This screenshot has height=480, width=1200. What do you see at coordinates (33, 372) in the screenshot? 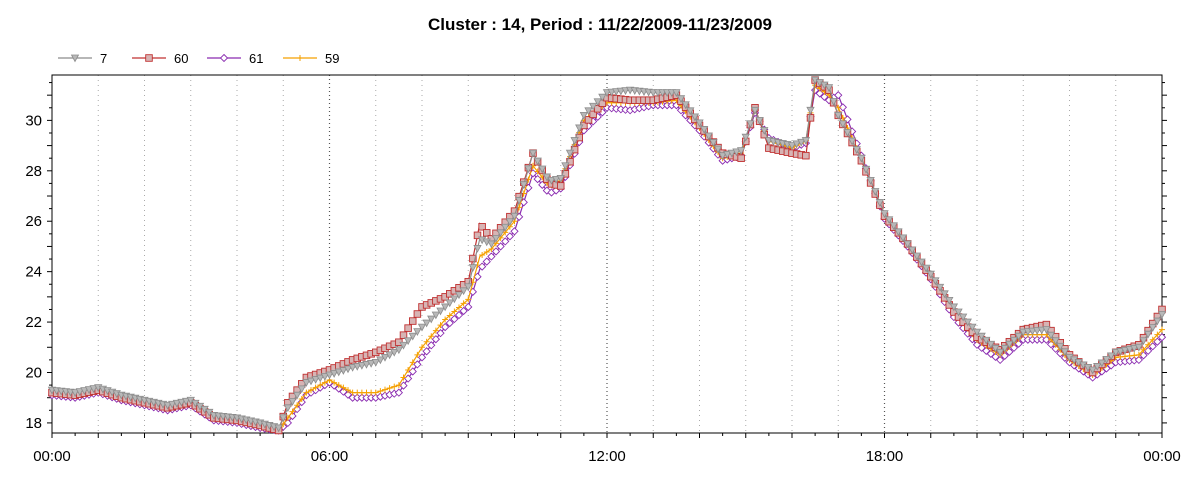
I see `y-tick-label: 20` at bounding box center [33, 372].